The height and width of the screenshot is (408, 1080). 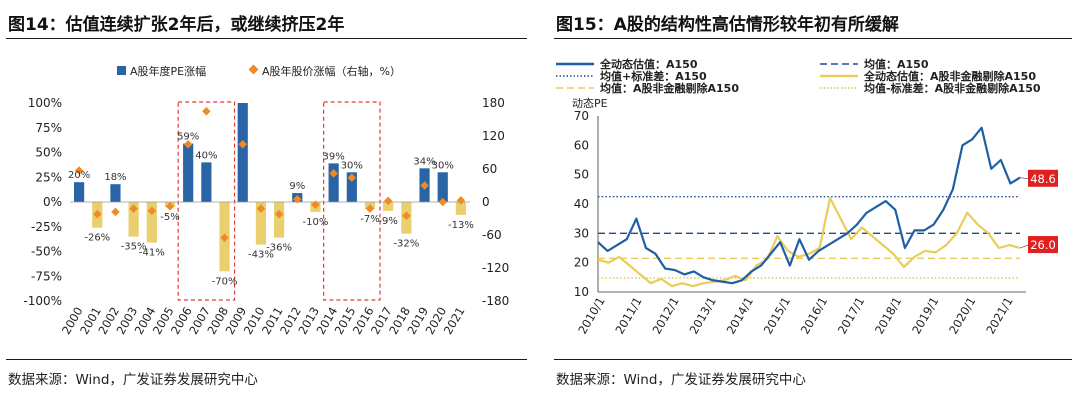 What do you see at coordinates (266, 359) in the screenshot?
I see `left-source-rule` at bounding box center [266, 359].